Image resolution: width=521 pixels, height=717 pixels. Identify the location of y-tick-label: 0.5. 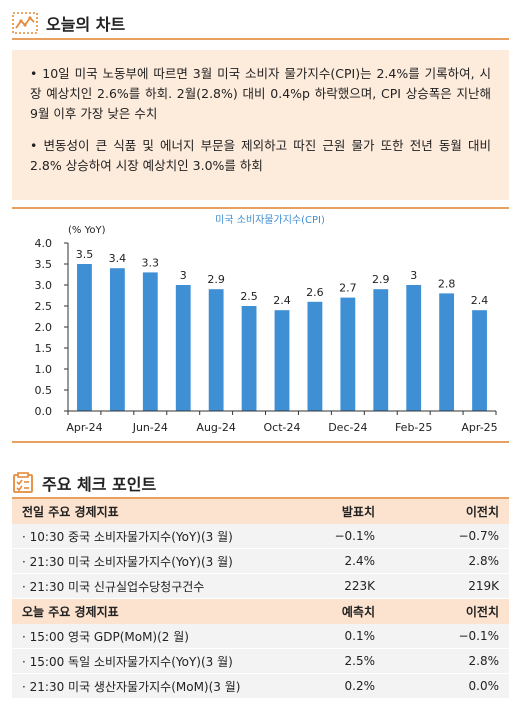
(44, 390).